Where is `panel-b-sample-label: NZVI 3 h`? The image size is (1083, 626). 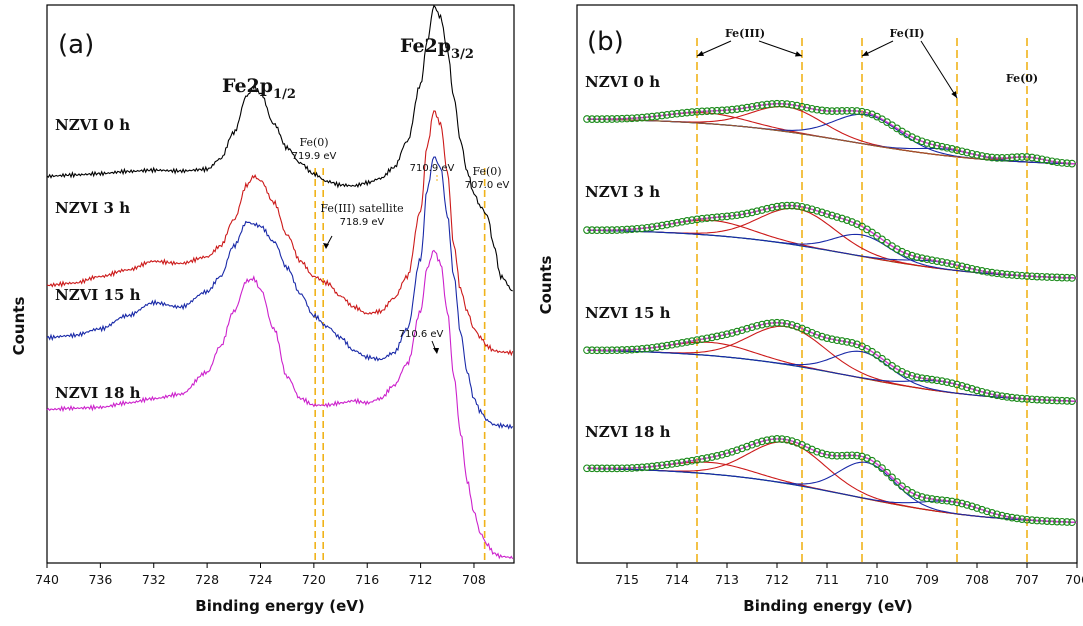 panel-b-sample-label: NZVI 3 h is located at coordinates (622, 192).